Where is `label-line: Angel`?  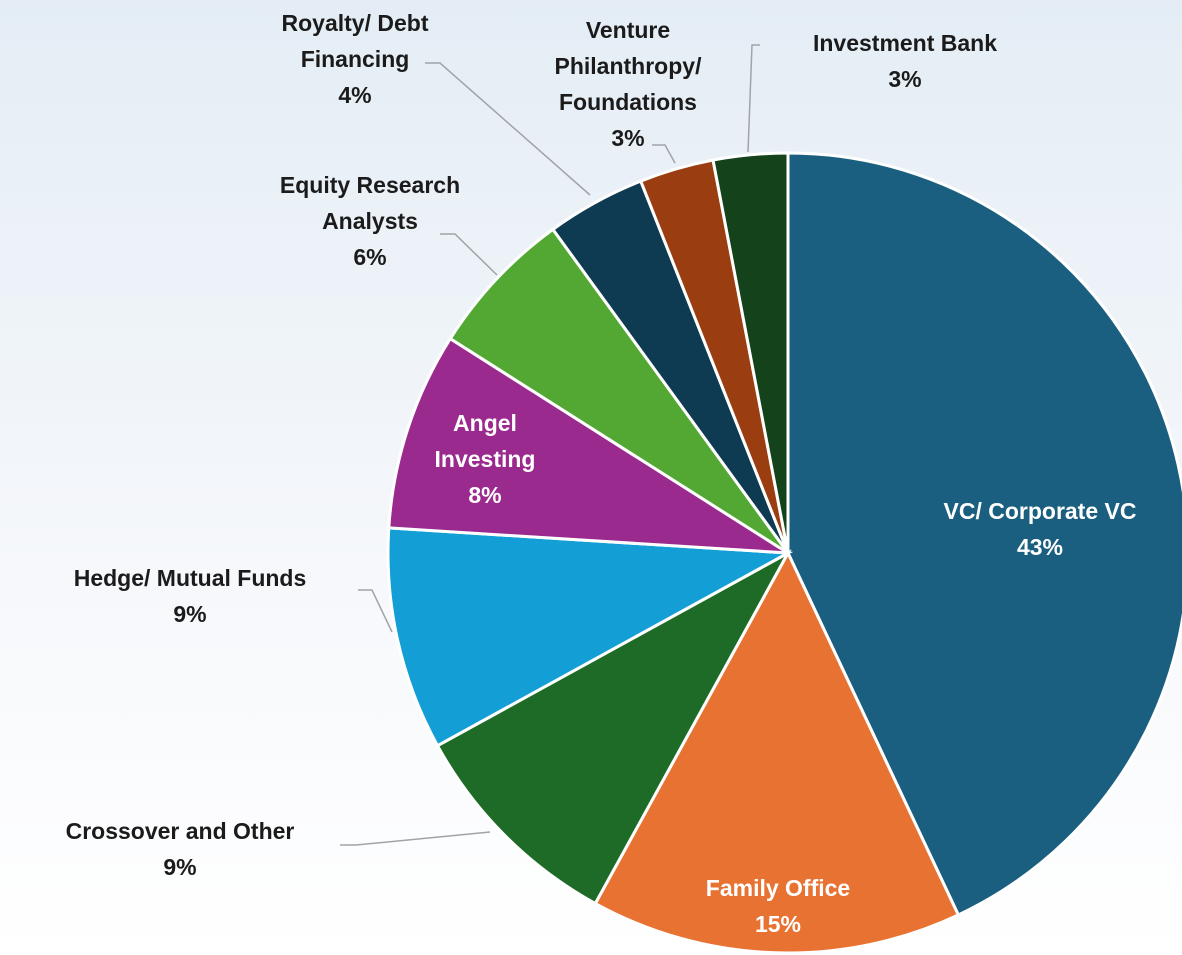 label-line: Angel is located at coordinates (485, 423).